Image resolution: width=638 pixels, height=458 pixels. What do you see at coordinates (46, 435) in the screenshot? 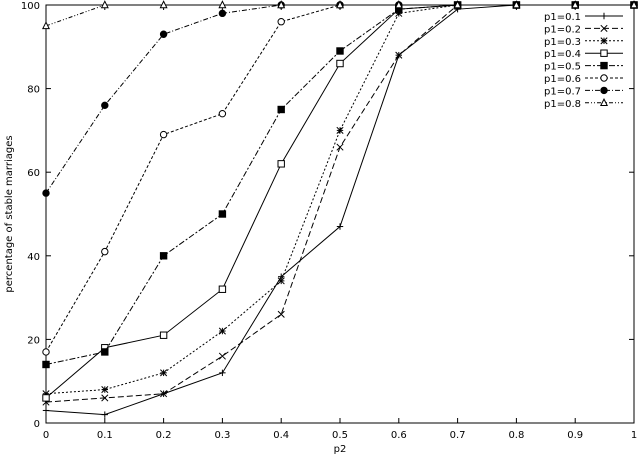
I see `x-tick-label: 0` at bounding box center [46, 435].